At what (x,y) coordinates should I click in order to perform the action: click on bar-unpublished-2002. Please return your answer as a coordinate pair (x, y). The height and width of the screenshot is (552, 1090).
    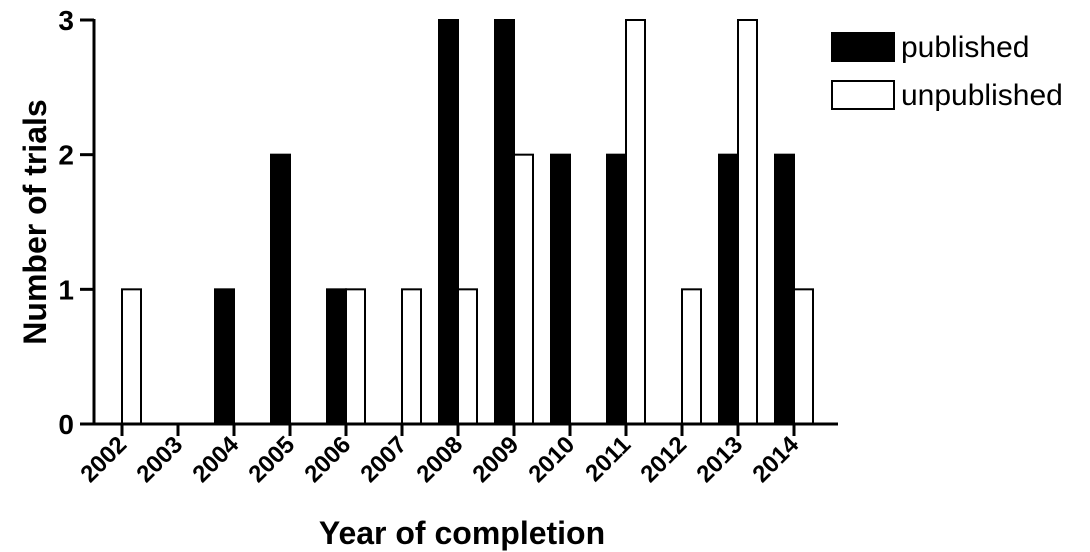
    Looking at the image, I should click on (131, 357).